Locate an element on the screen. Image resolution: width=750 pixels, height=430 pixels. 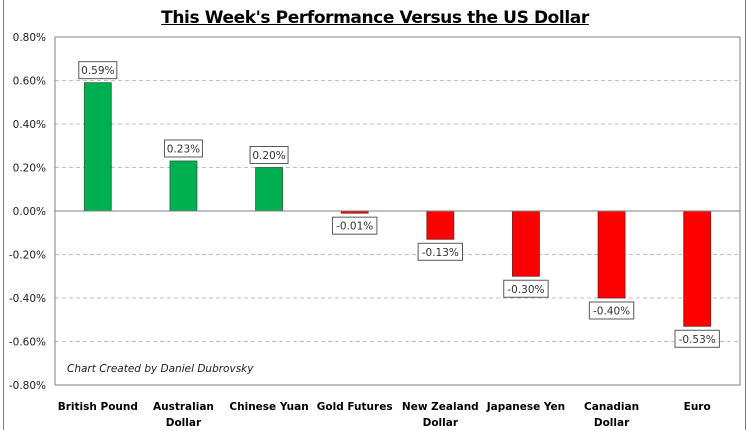
x-category-label: Australian is located at coordinates (183, 407).